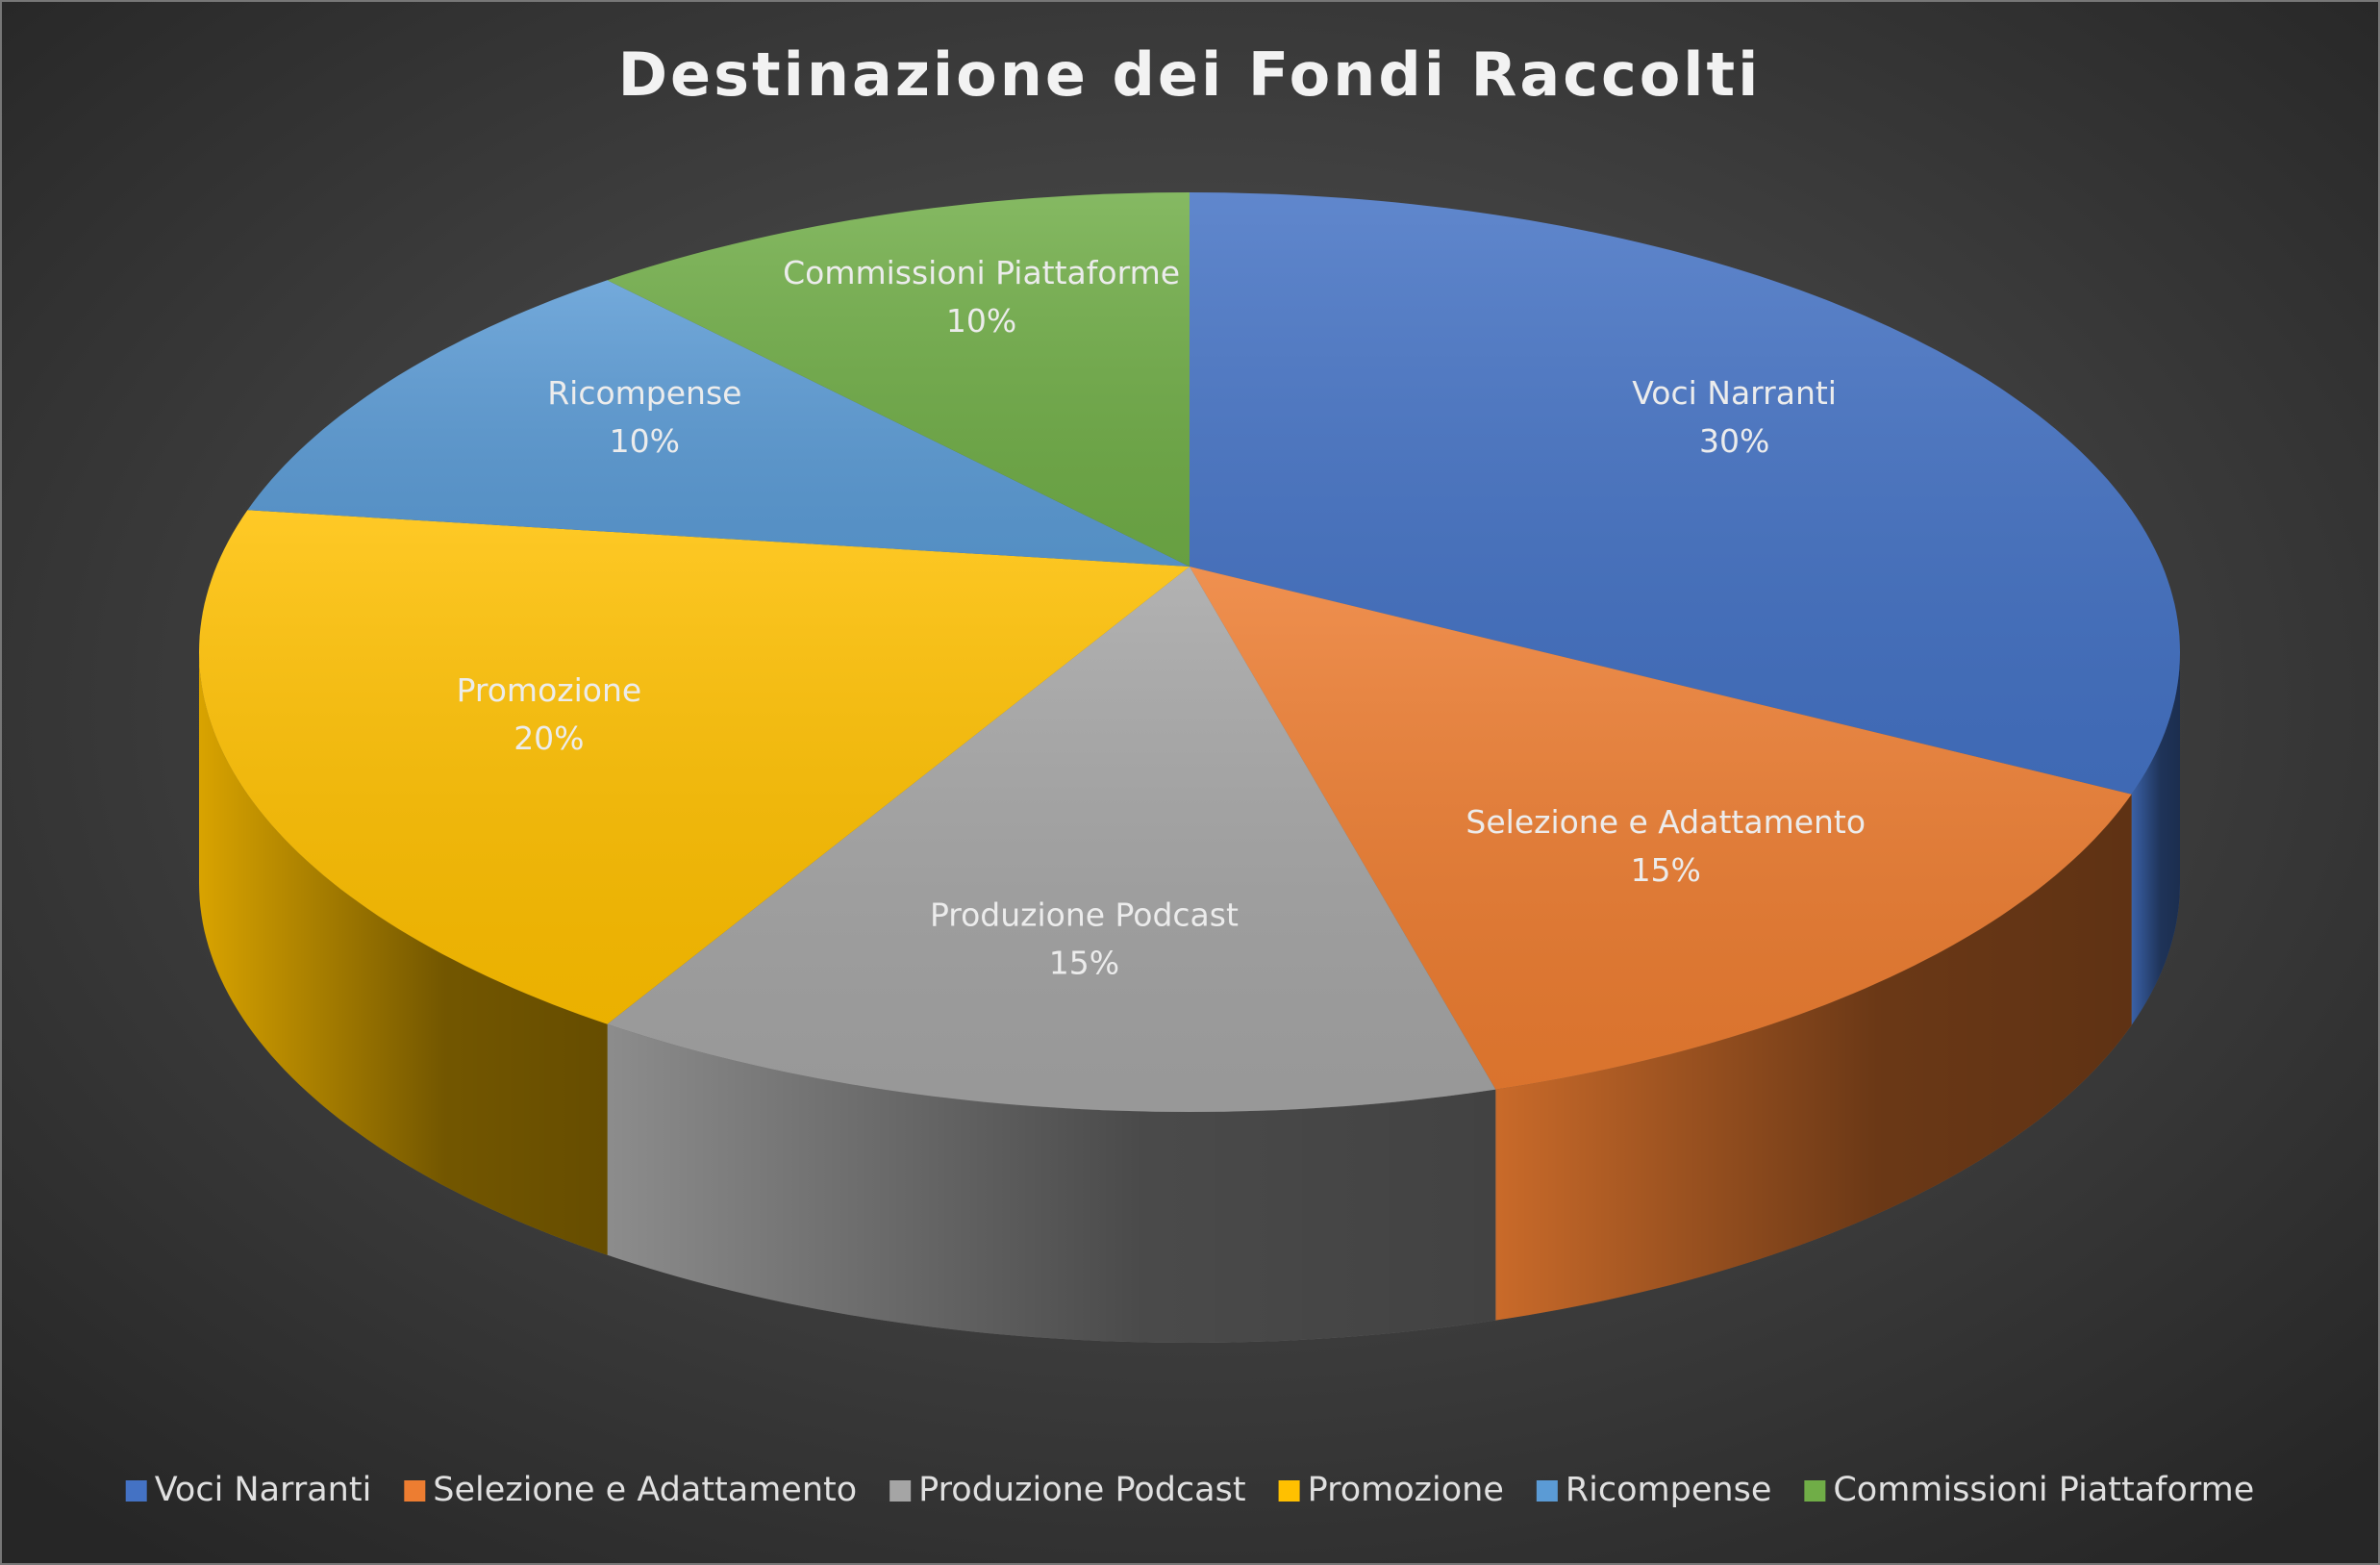 The width and height of the screenshot is (2380, 1565). I want to click on legend-label: Selezione e Adattamento, so click(645, 1490).